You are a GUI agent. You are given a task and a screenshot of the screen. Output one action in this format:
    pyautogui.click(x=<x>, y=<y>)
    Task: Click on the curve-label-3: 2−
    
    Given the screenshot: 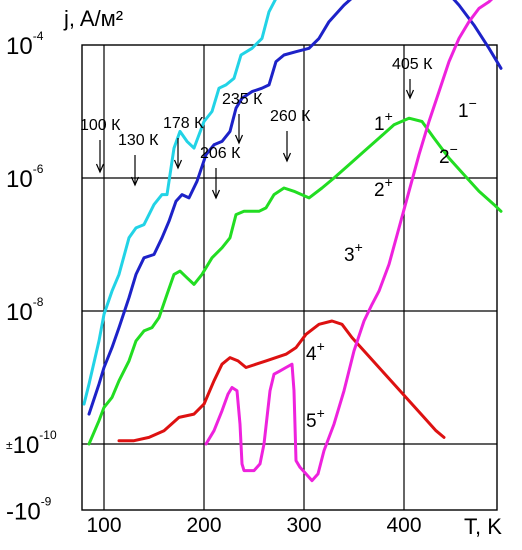 What is the action you would take?
    pyautogui.click(x=448, y=154)
    